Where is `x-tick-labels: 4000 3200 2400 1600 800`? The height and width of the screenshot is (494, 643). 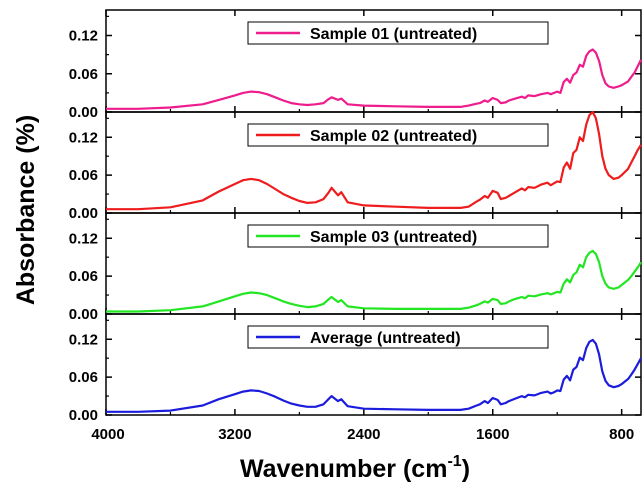 x-tick-labels: 4000 3200 2400 1600 800 is located at coordinates (362, 434).